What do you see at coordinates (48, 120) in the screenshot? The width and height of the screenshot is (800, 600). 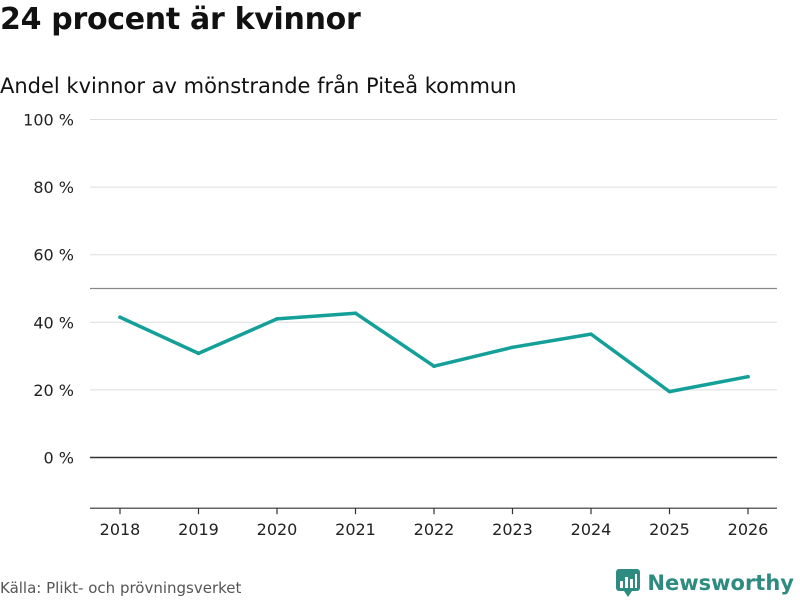 I see `y-tick-label: 100 %` at bounding box center [48, 120].